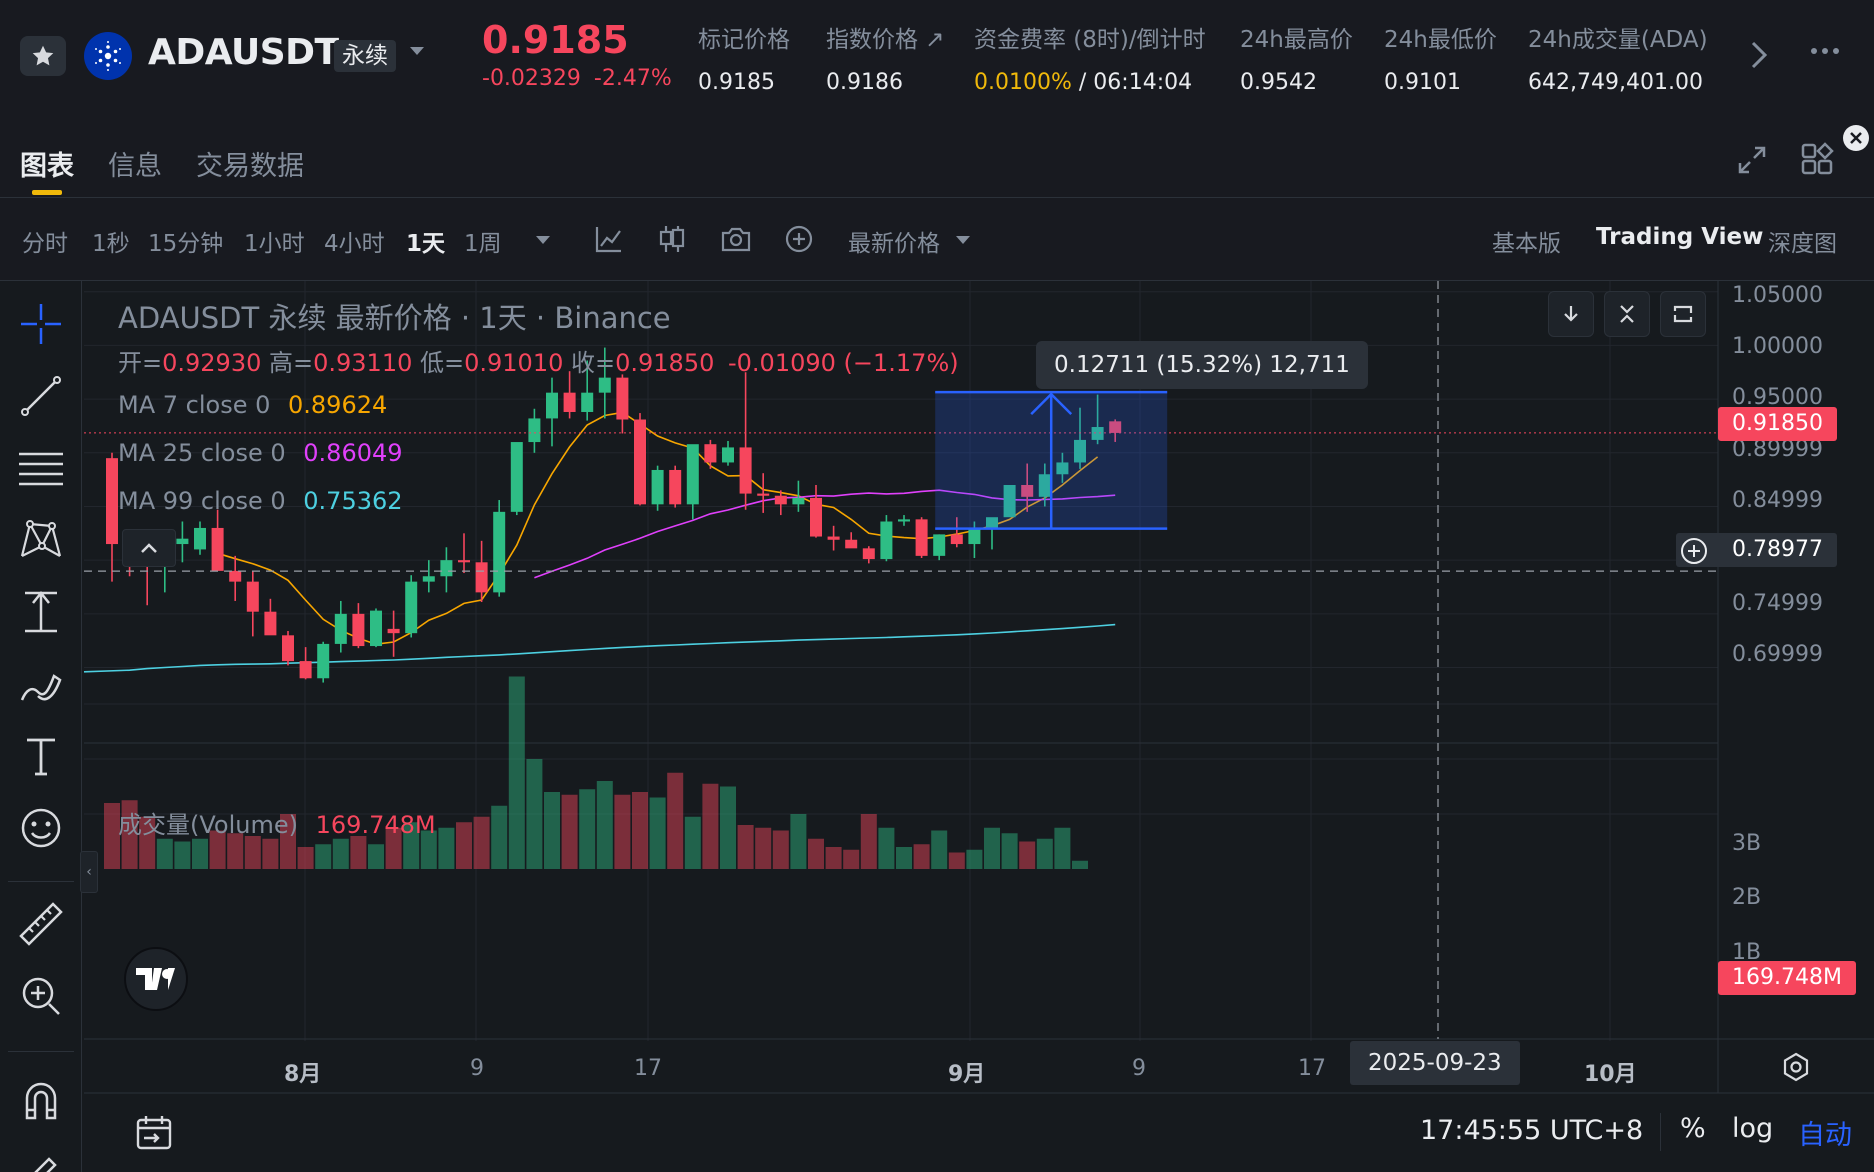  Describe the element at coordinates (140, 363) in the screenshot. I see `open-label: 开=` at that location.